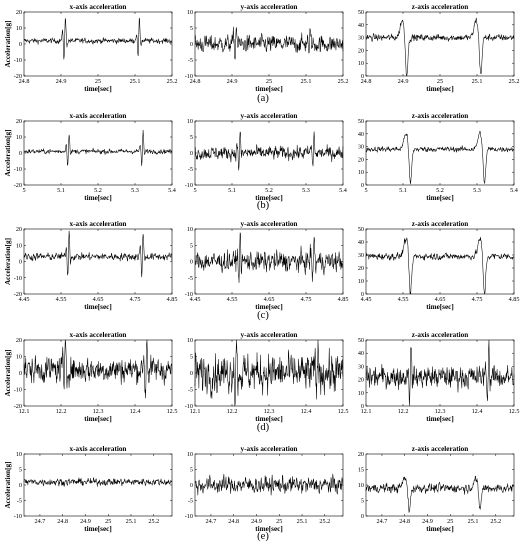 The image size is (526, 550). What do you see at coordinates (514, 411) in the screenshot?
I see `x-tick-label: 12.5` at bounding box center [514, 411].